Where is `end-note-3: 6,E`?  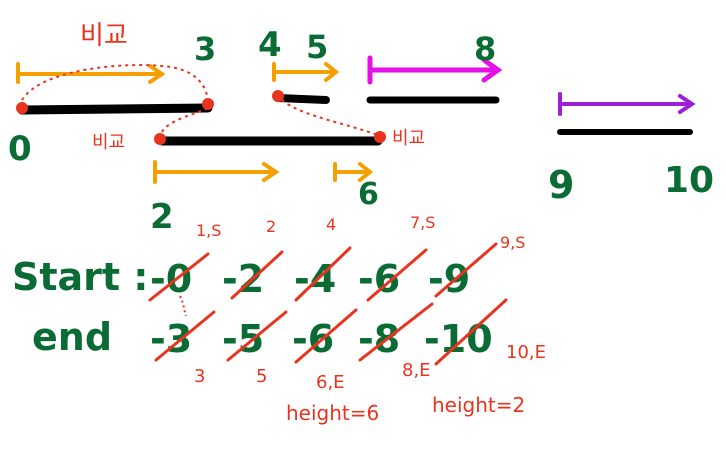
end-note-3: 6,E is located at coordinates (330, 382).